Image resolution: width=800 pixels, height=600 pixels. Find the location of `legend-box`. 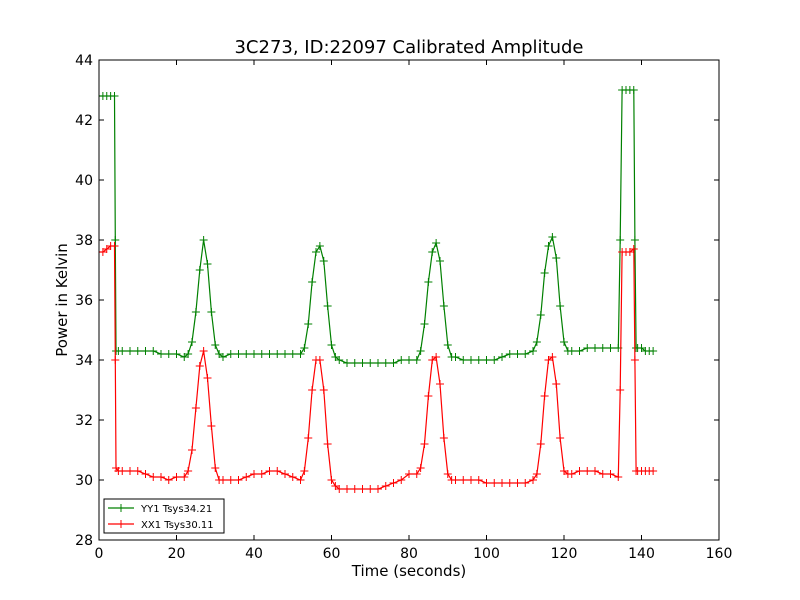

legend-box is located at coordinates (164, 516).